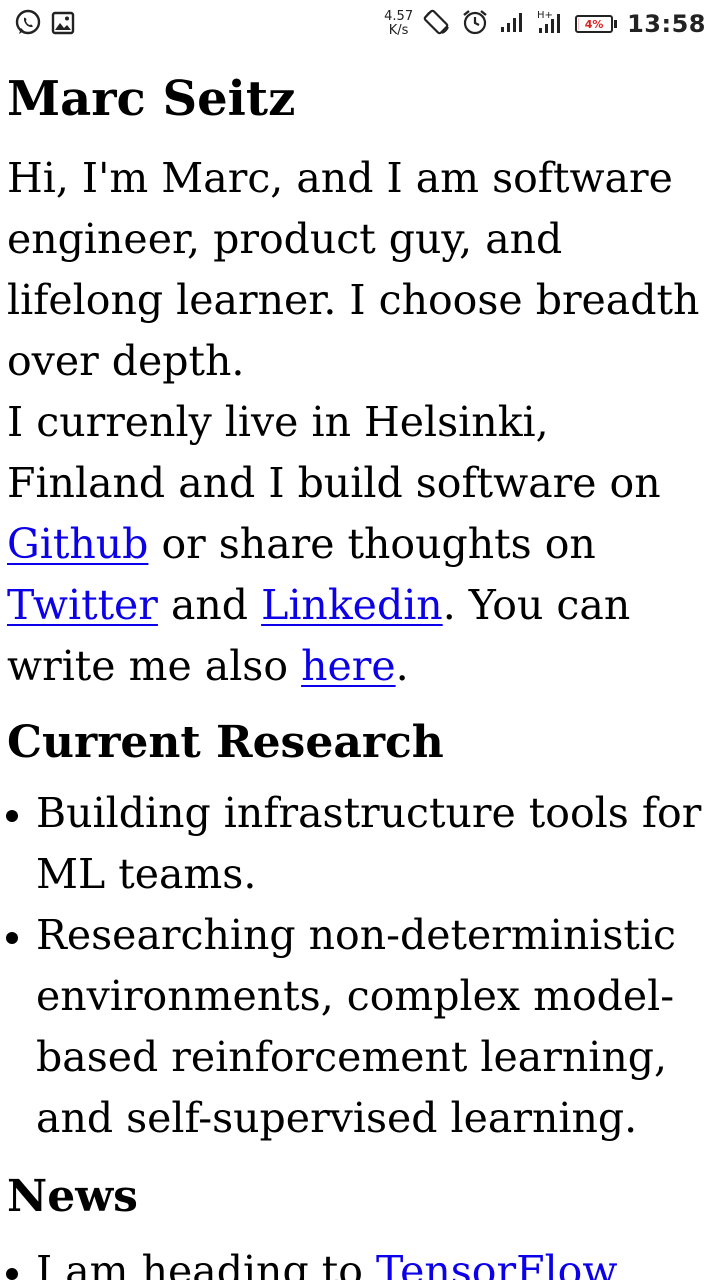 The image size is (720, 1280). I want to click on battery-label: 4%, so click(594, 24).